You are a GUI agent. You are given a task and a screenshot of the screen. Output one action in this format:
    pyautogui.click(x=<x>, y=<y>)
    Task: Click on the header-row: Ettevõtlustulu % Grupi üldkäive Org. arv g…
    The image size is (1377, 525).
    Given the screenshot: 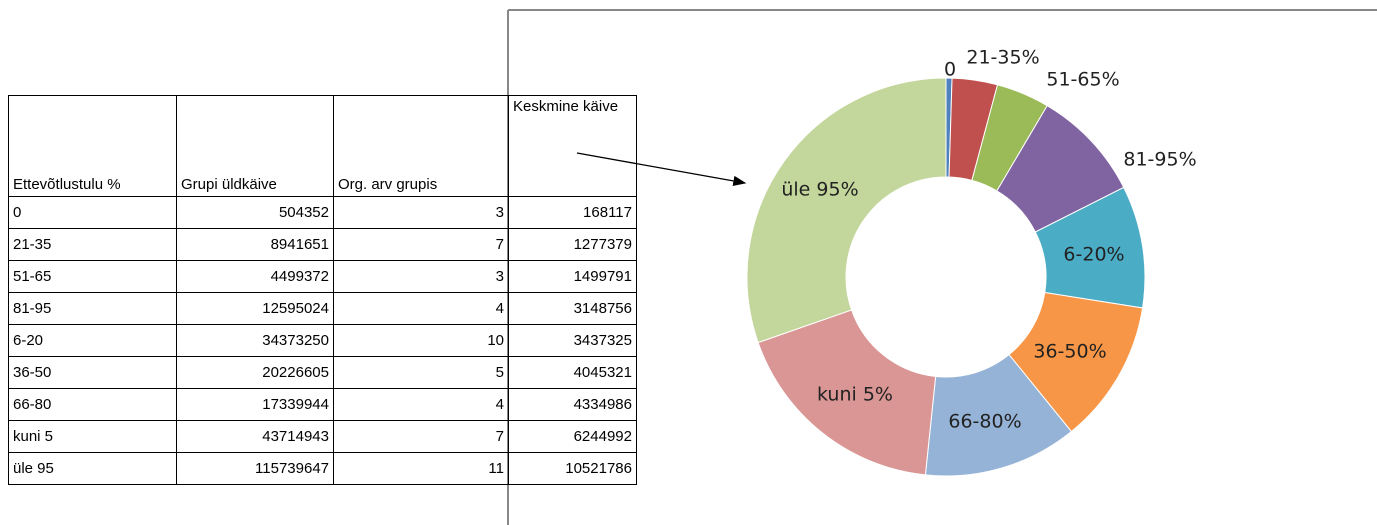 What is the action you would take?
    pyautogui.click(x=322, y=146)
    